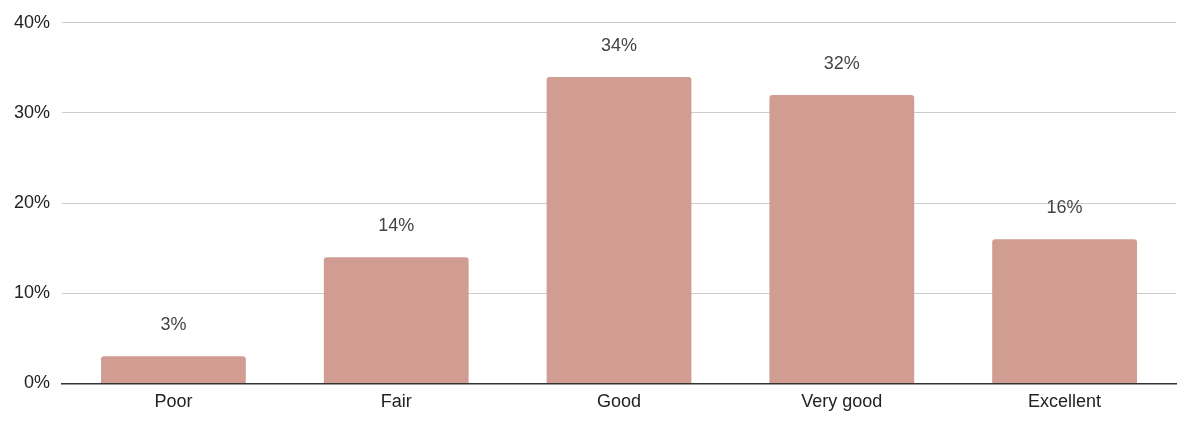 This screenshot has width=1198, height=425. What do you see at coordinates (32, 21) in the screenshot?
I see `y-tick-label: 40%` at bounding box center [32, 21].